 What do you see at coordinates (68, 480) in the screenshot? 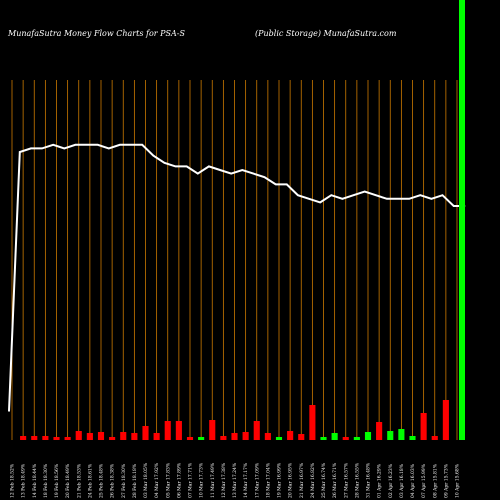
I see `x-tick-label: 20 Feb 18.49%` at bounding box center [68, 480].